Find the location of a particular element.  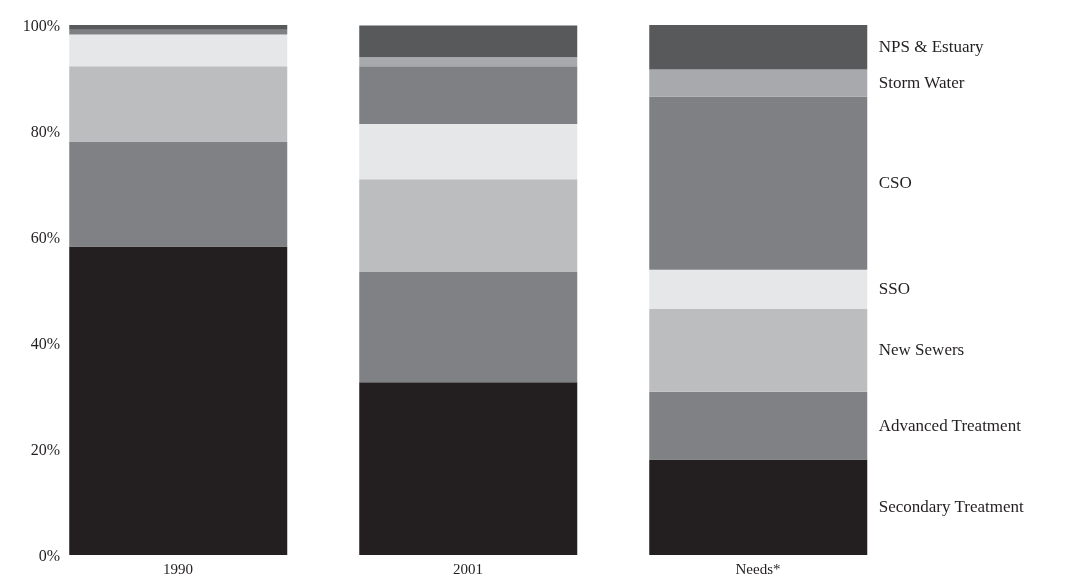

series-label: CSO is located at coordinates (895, 183).